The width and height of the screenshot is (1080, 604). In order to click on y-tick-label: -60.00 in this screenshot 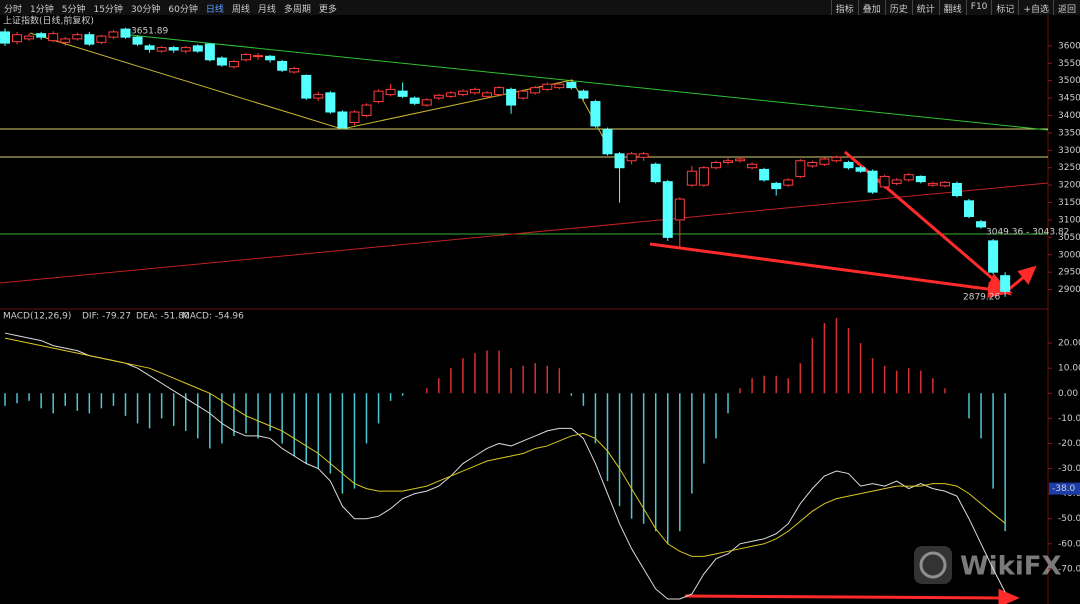, I will do `click(1069, 544)`.